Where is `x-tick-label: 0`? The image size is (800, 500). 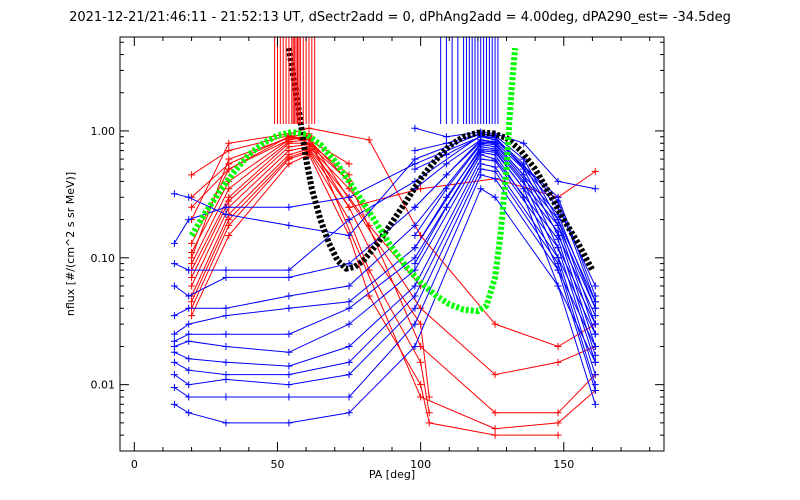
x-tick-label: 0 is located at coordinates (134, 464).